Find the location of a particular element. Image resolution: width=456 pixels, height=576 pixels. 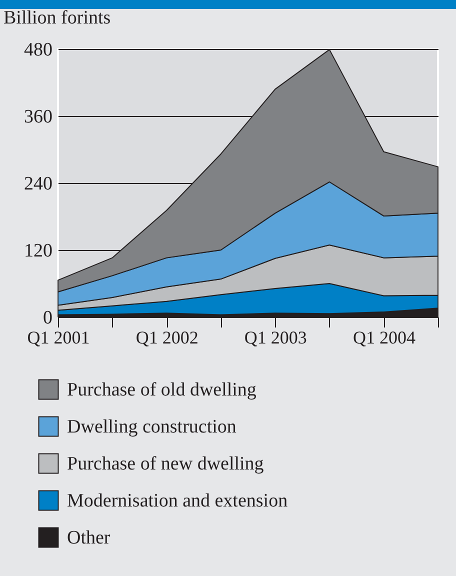

x-tick-label: Q1 2004 is located at coordinates (384, 338).